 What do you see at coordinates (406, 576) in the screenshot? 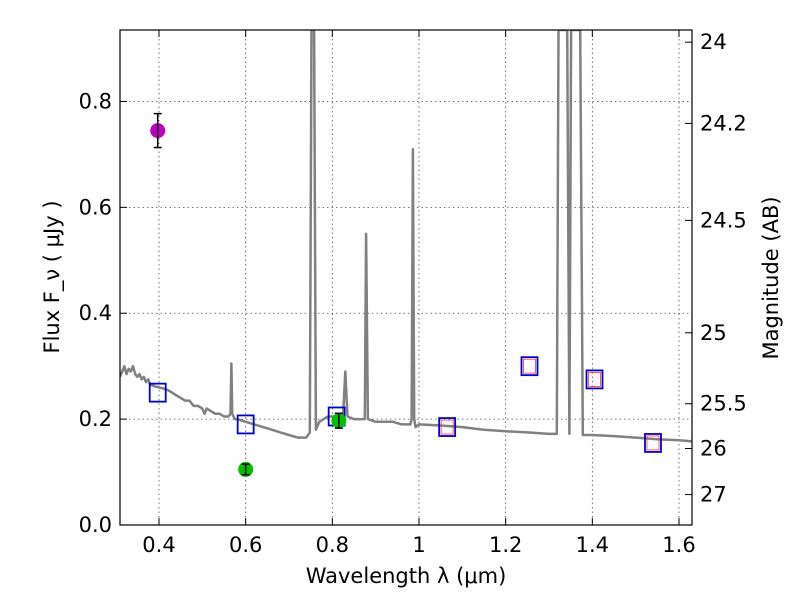
I see `x-axis-label: Wavelength λ (μm)` at bounding box center [406, 576].